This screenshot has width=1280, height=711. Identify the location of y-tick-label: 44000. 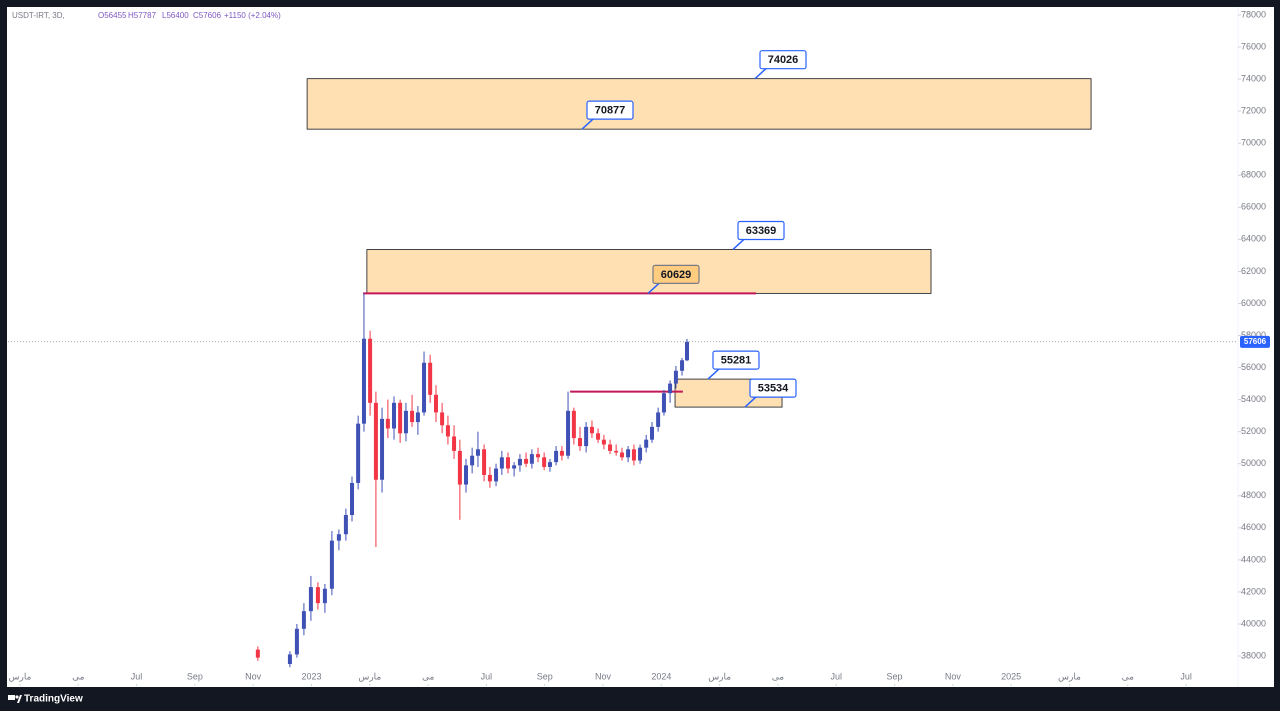
(1253, 559).